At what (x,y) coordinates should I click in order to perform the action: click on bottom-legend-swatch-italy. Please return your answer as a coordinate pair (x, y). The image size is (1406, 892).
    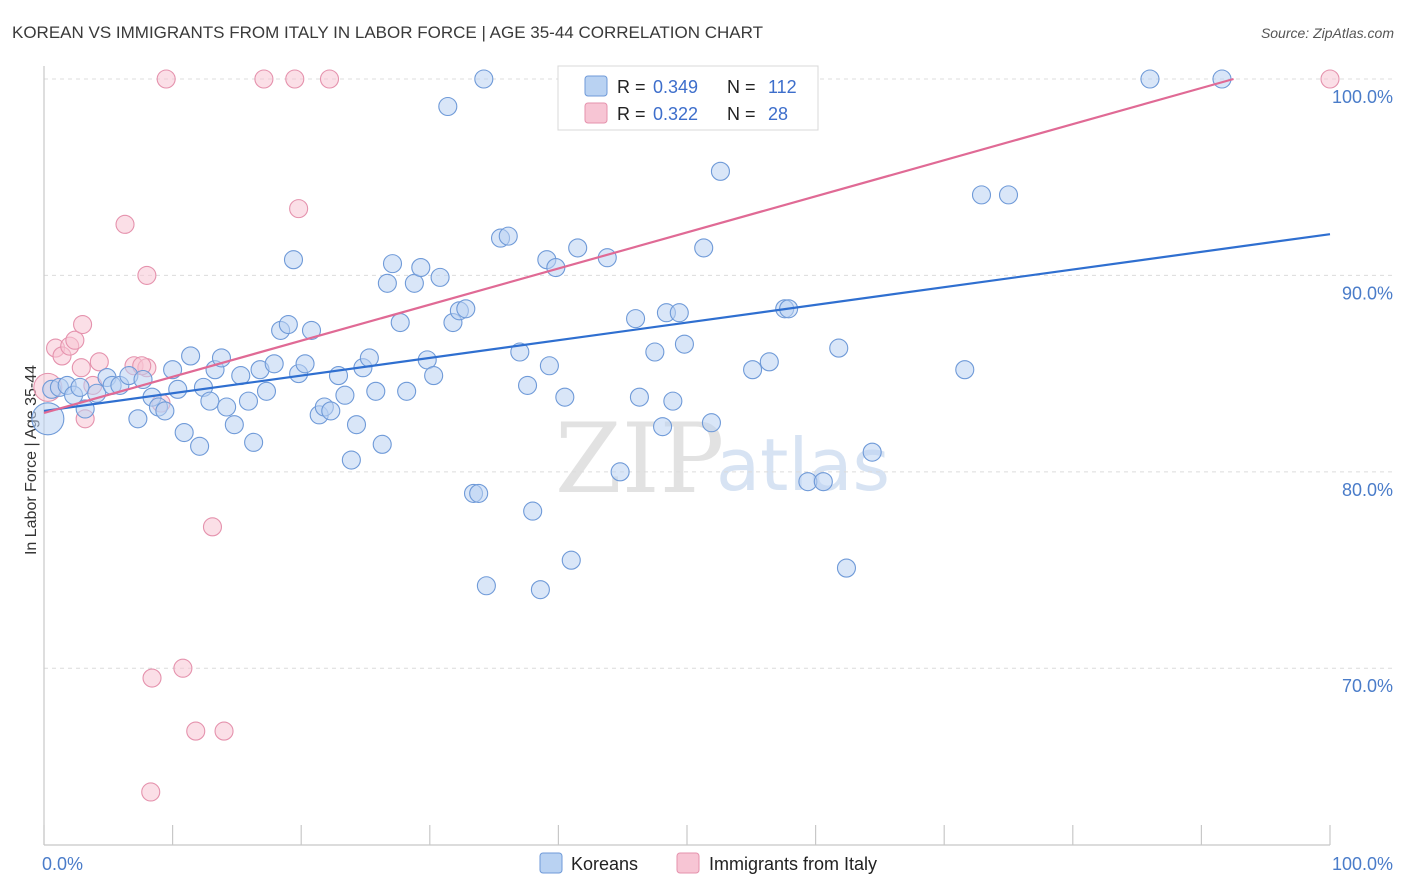
    Looking at the image, I should click on (688, 863).